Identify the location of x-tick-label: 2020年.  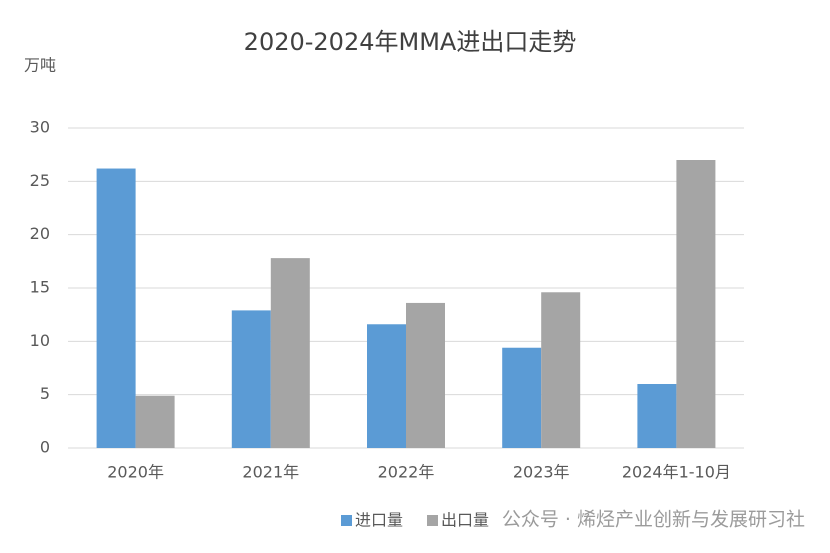
(135, 472).